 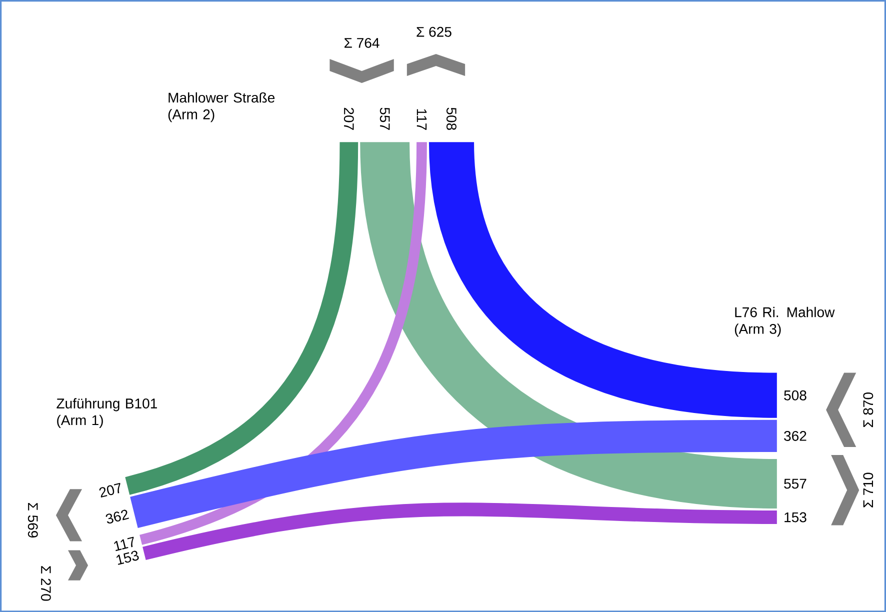 I want to click on text: Σ 270, so click(x=45, y=583).